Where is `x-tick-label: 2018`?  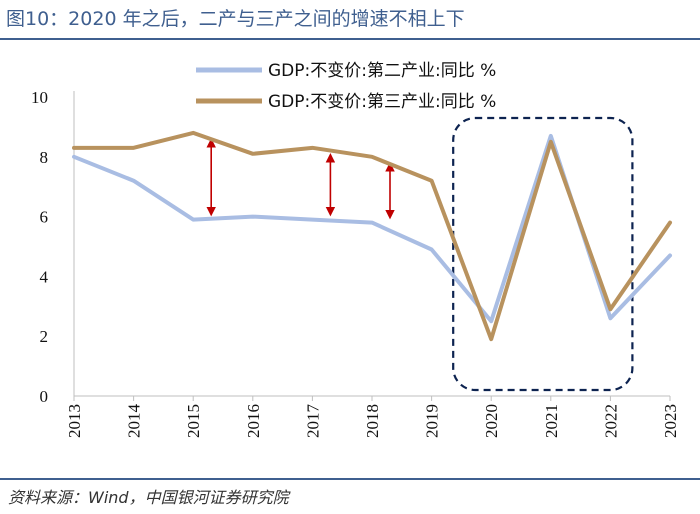 x-tick-label: 2018 is located at coordinates (372, 421).